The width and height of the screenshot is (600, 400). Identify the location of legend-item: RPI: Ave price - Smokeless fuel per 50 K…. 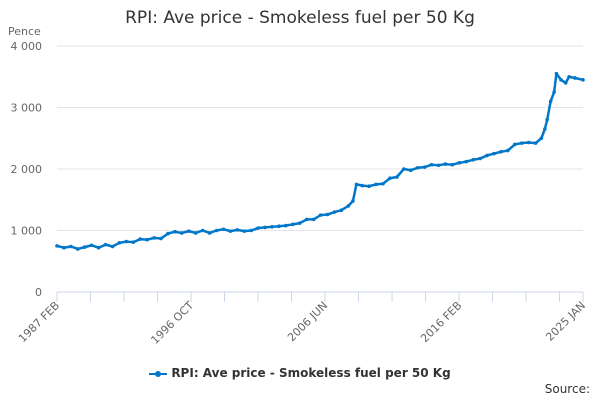
(300, 373).